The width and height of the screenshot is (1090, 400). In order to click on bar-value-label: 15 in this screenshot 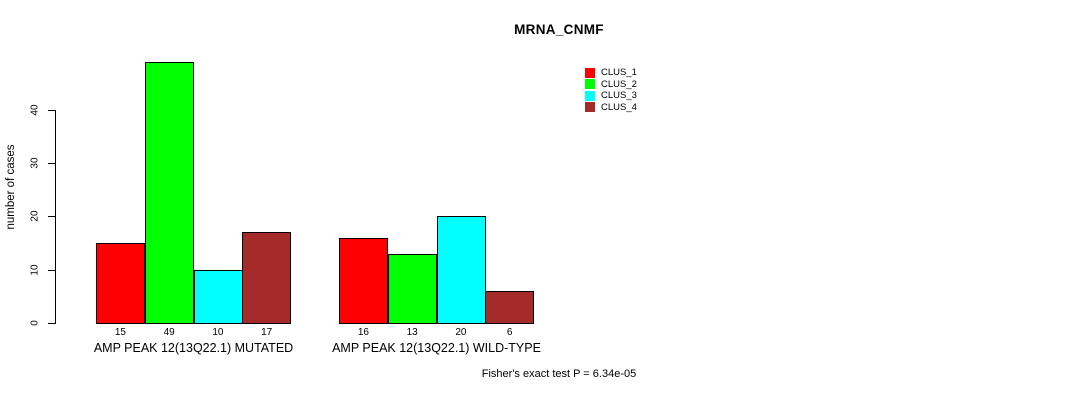, I will do `click(120, 332)`.